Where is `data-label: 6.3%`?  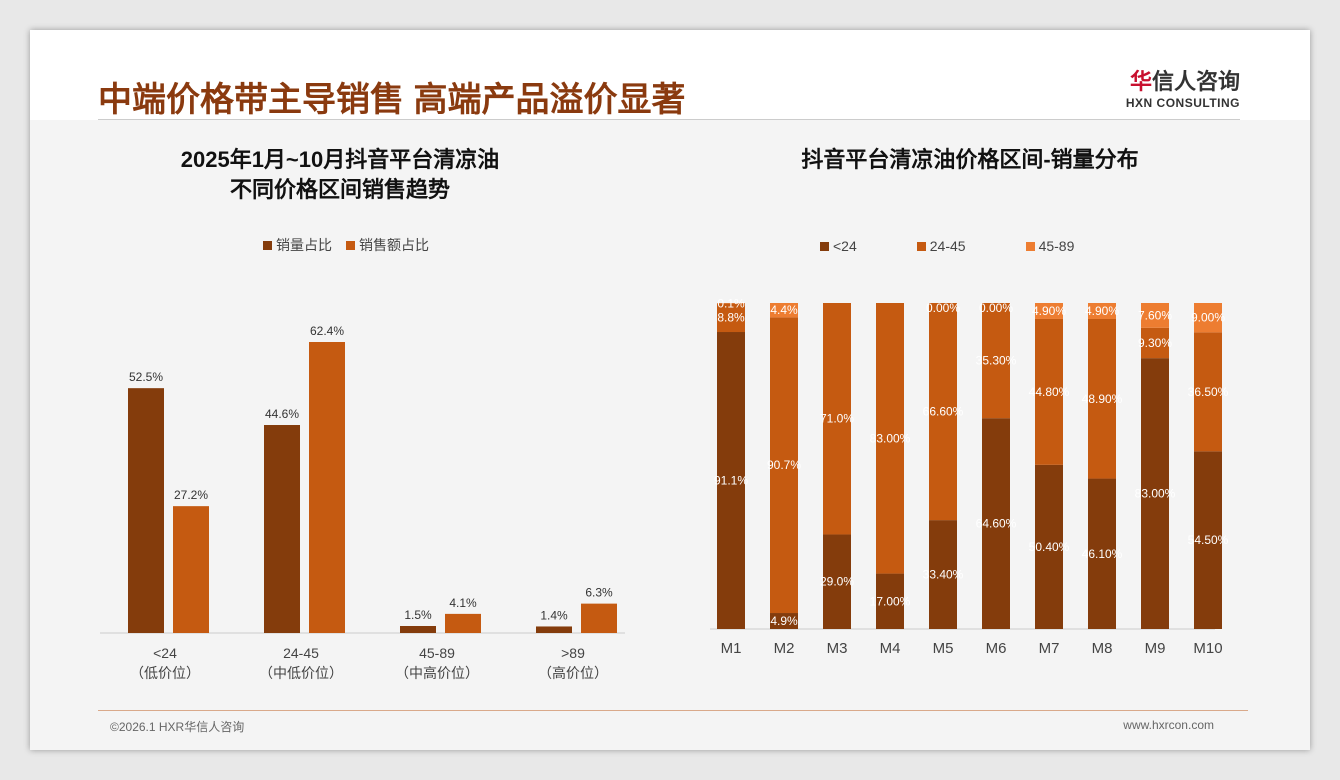 data-label: 6.3% is located at coordinates (599, 593).